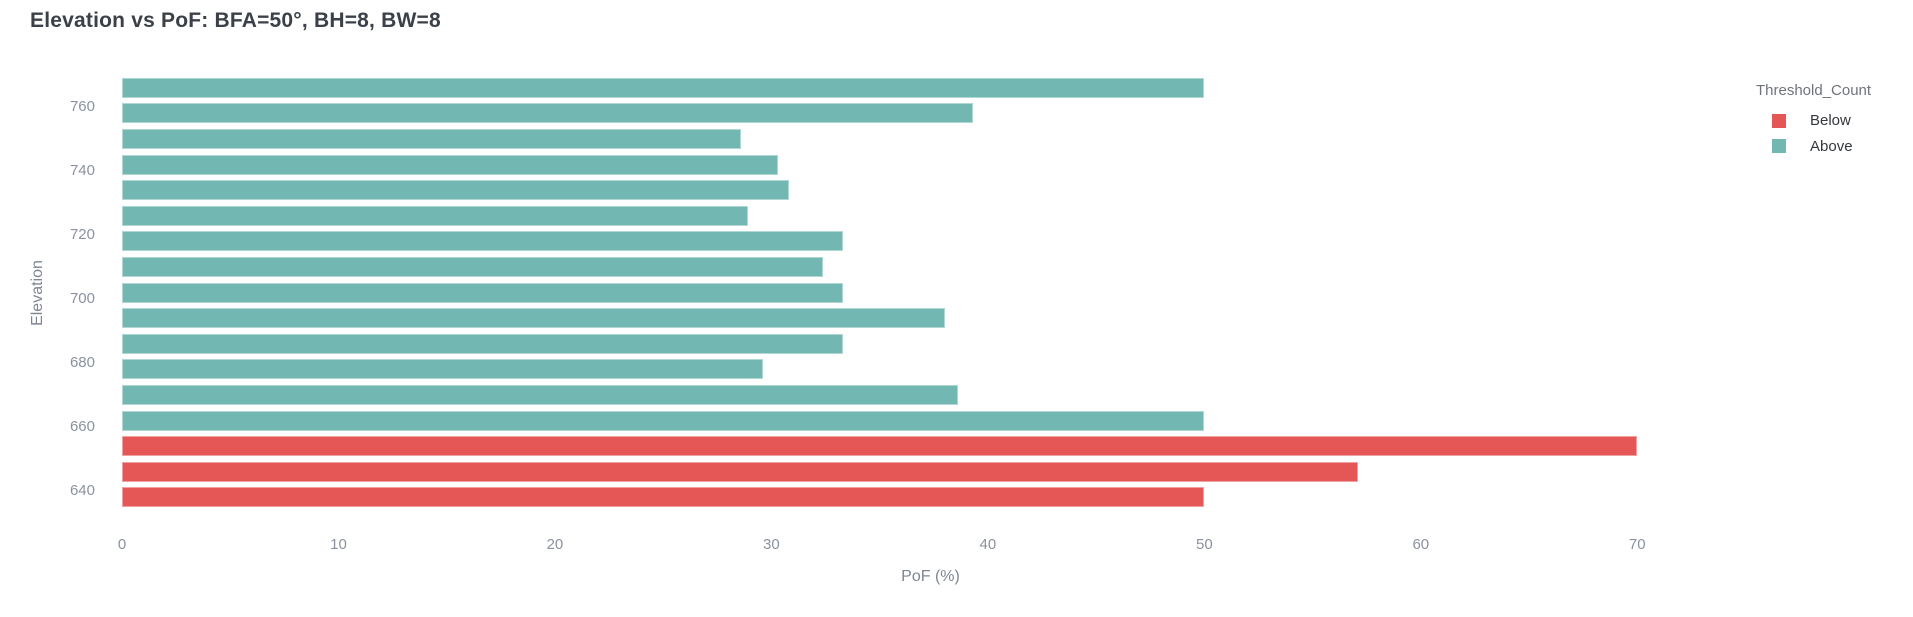 Image resolution: width=1913 pixels, height=617 pixels. Describe the element at coordinates (930, 576) in the screenshot. I see `x-axis-title: PoF (%)` at that location.